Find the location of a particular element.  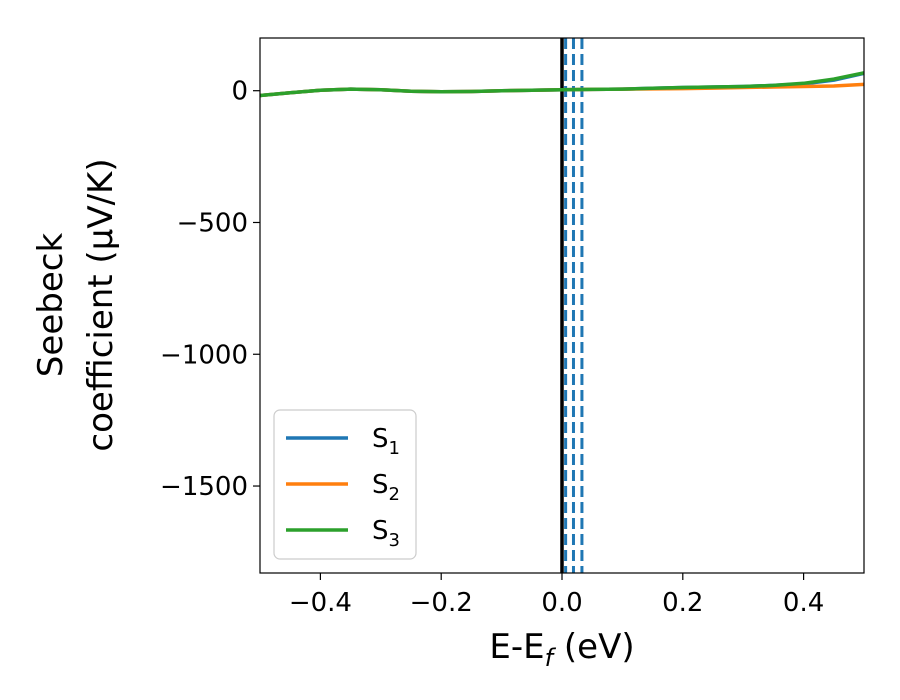

y-tick-label: −1000 is located at coordinates (204, 355).